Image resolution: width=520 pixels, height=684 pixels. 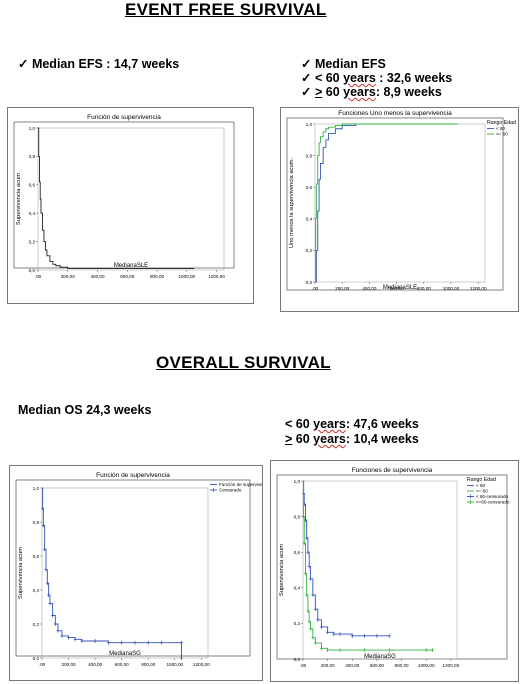 What do you see at coordinates (382, 439) in the screenshot?
I see `os-ge60-value: : 10,4 weeks` at bounding box center [382, 439].